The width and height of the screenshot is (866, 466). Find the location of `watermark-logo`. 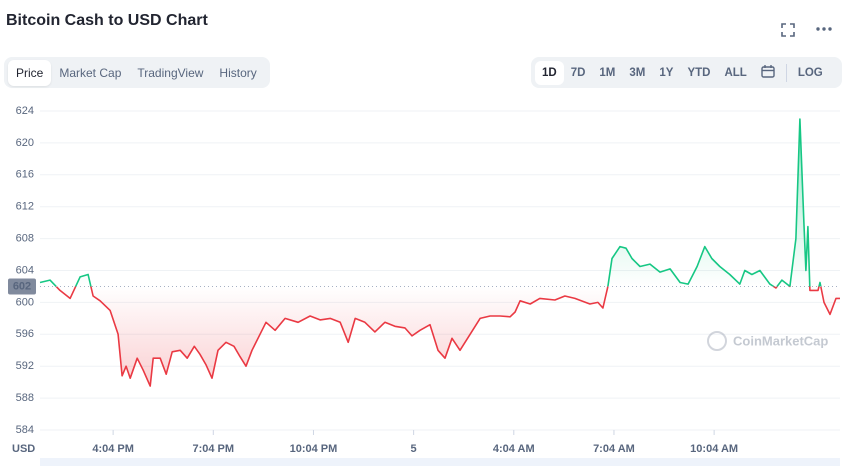

watermark-logo is located at coordinates (717, 341).